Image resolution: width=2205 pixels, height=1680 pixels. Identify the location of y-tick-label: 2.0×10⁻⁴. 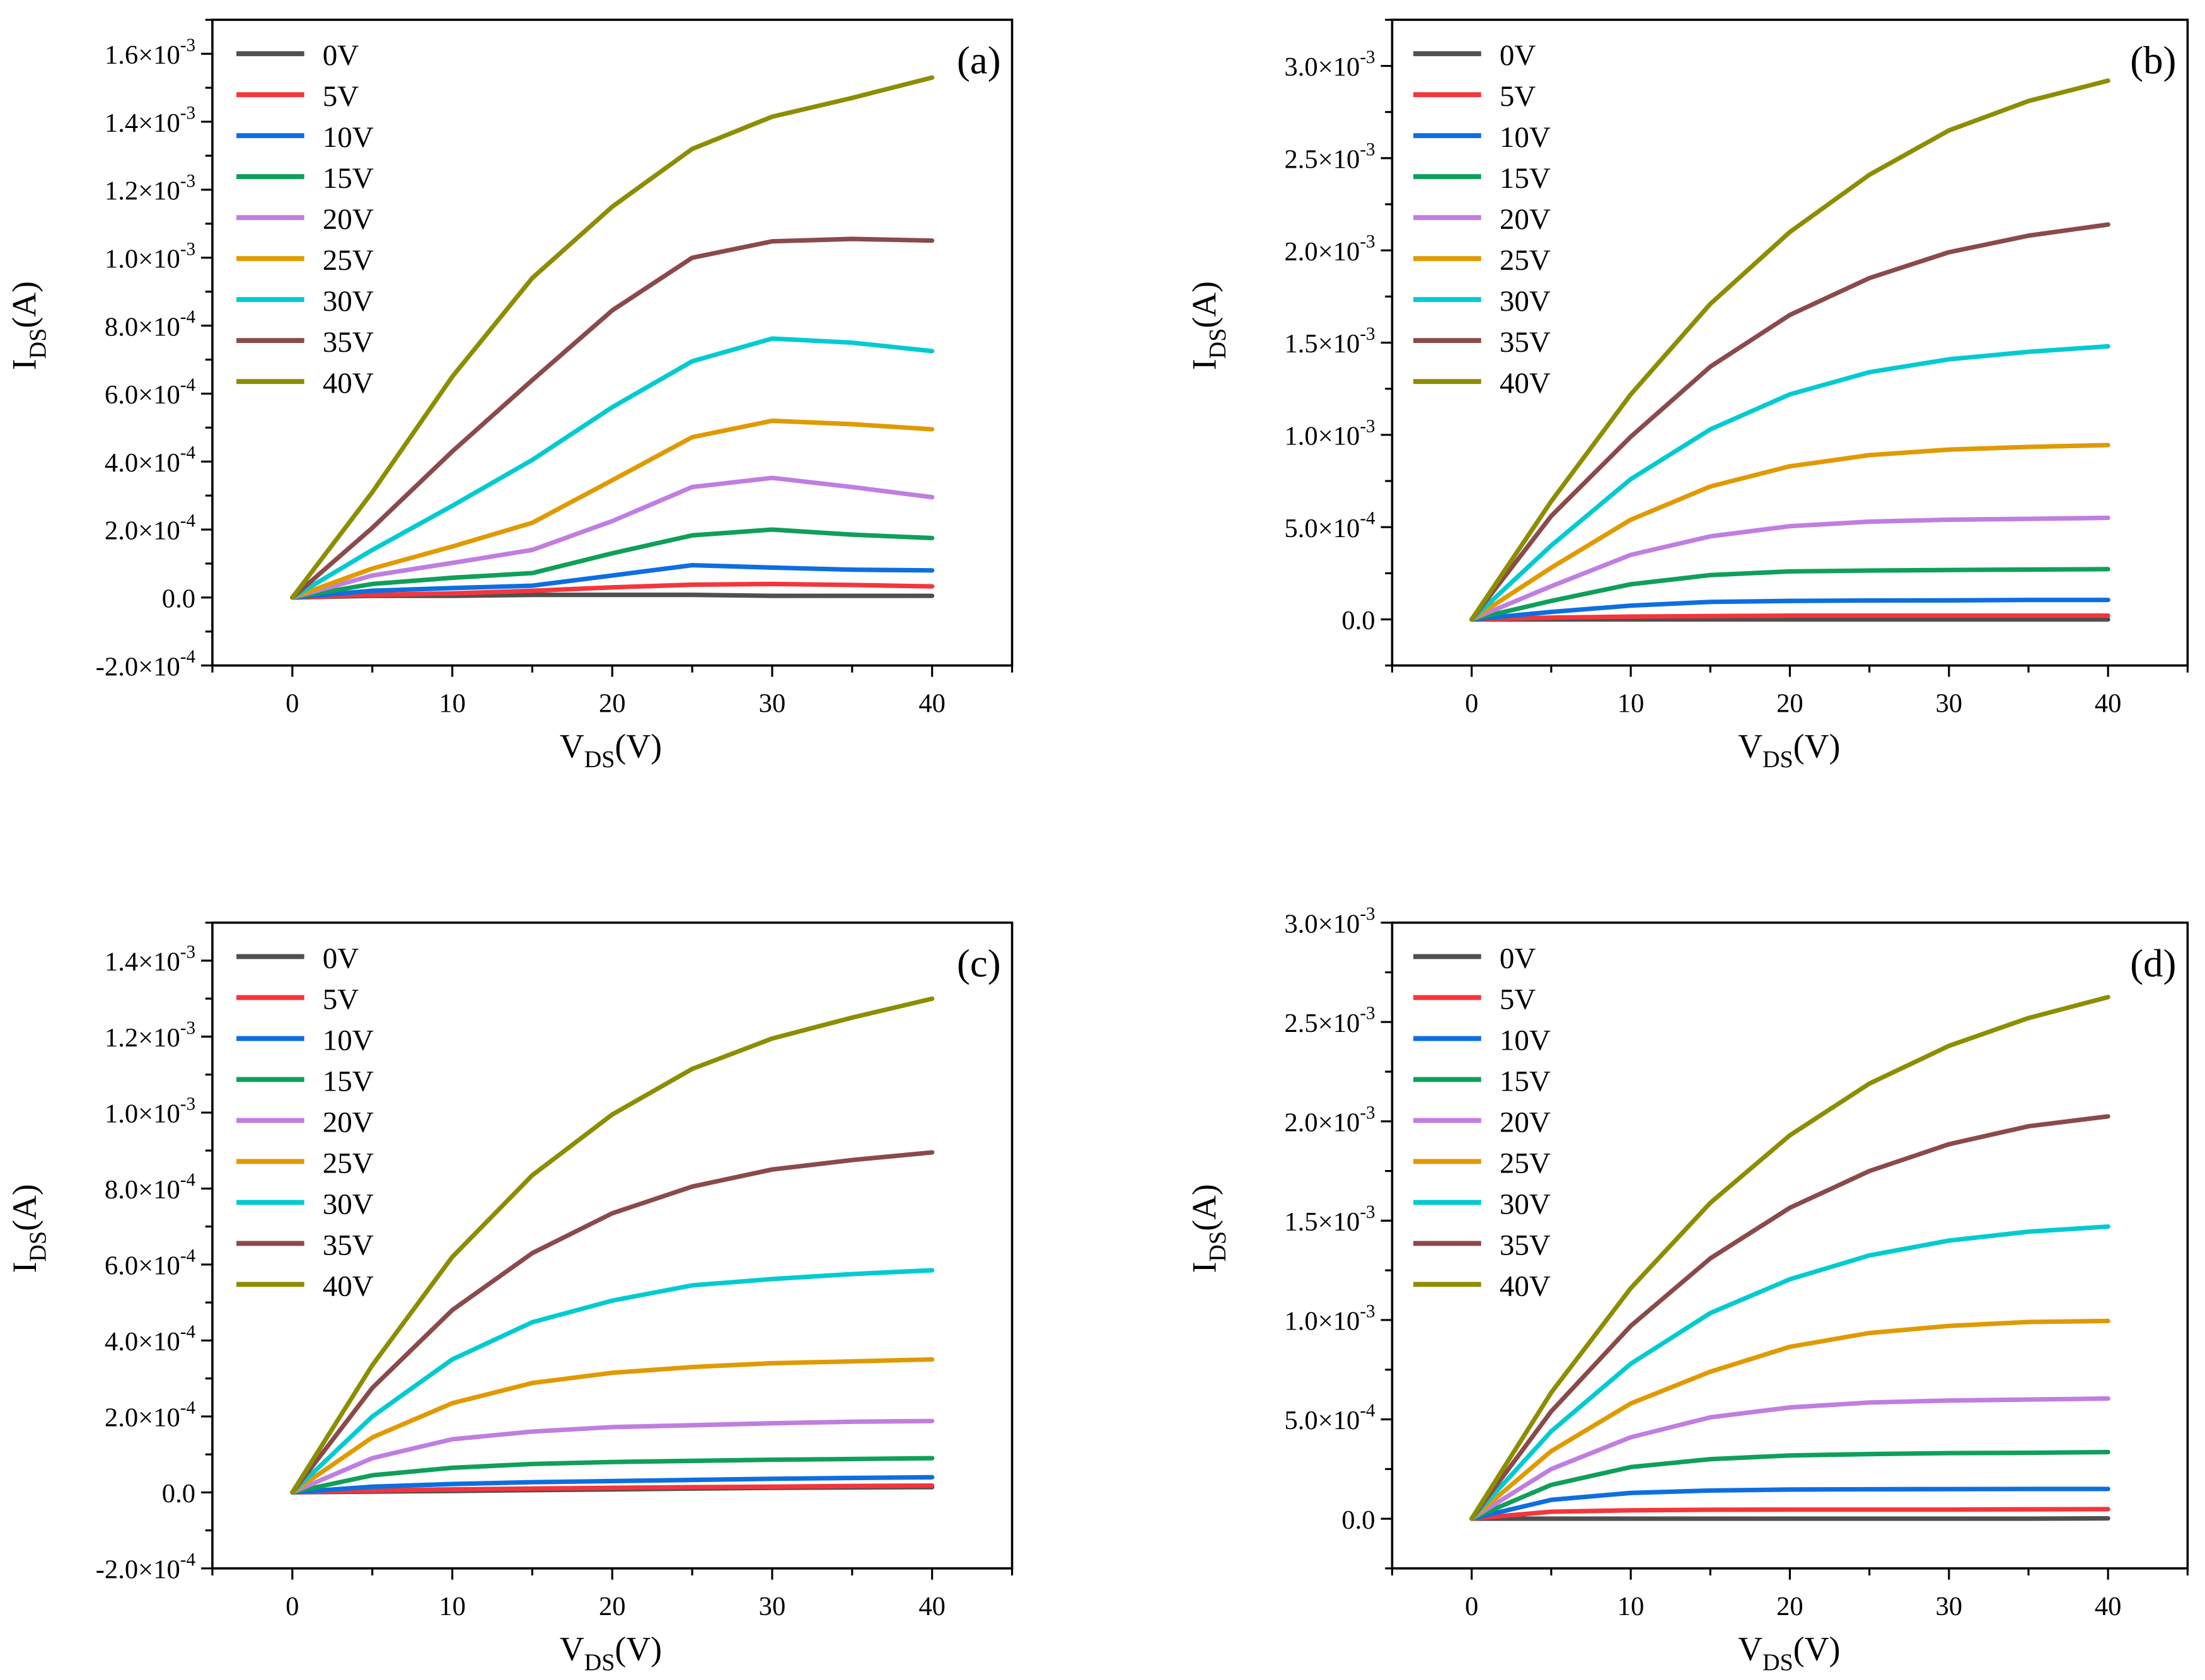
(151, 528).